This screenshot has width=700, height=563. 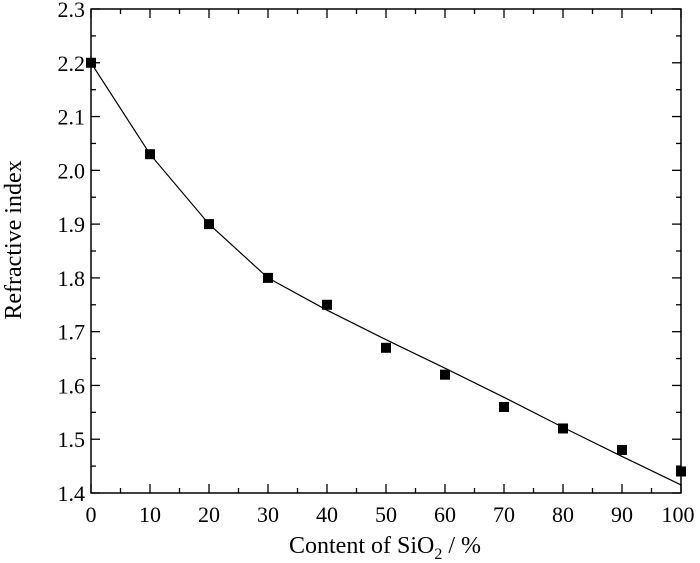 I want to click on y-tick-label: 1.8, so click(x=72, y=278).